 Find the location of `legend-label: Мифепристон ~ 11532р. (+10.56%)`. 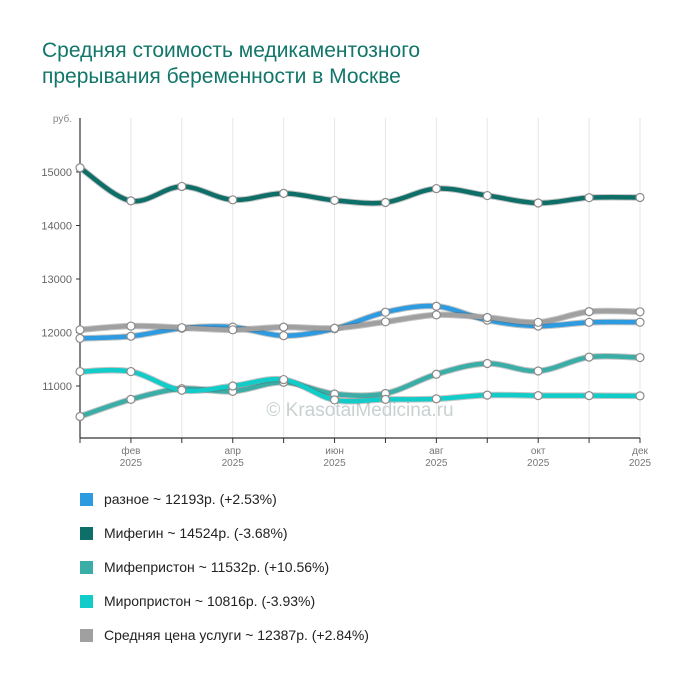

legend-label: Мифепристон ~ 11532р. (+10.56%) is located at coordinates (217, 567).